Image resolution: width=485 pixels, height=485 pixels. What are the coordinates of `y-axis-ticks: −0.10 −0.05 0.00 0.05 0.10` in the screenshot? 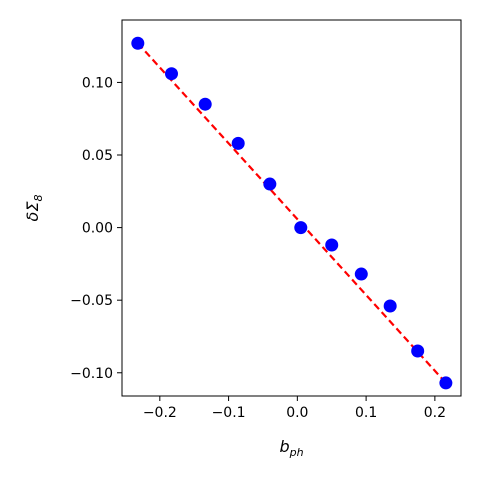 It's located at (96, 228).